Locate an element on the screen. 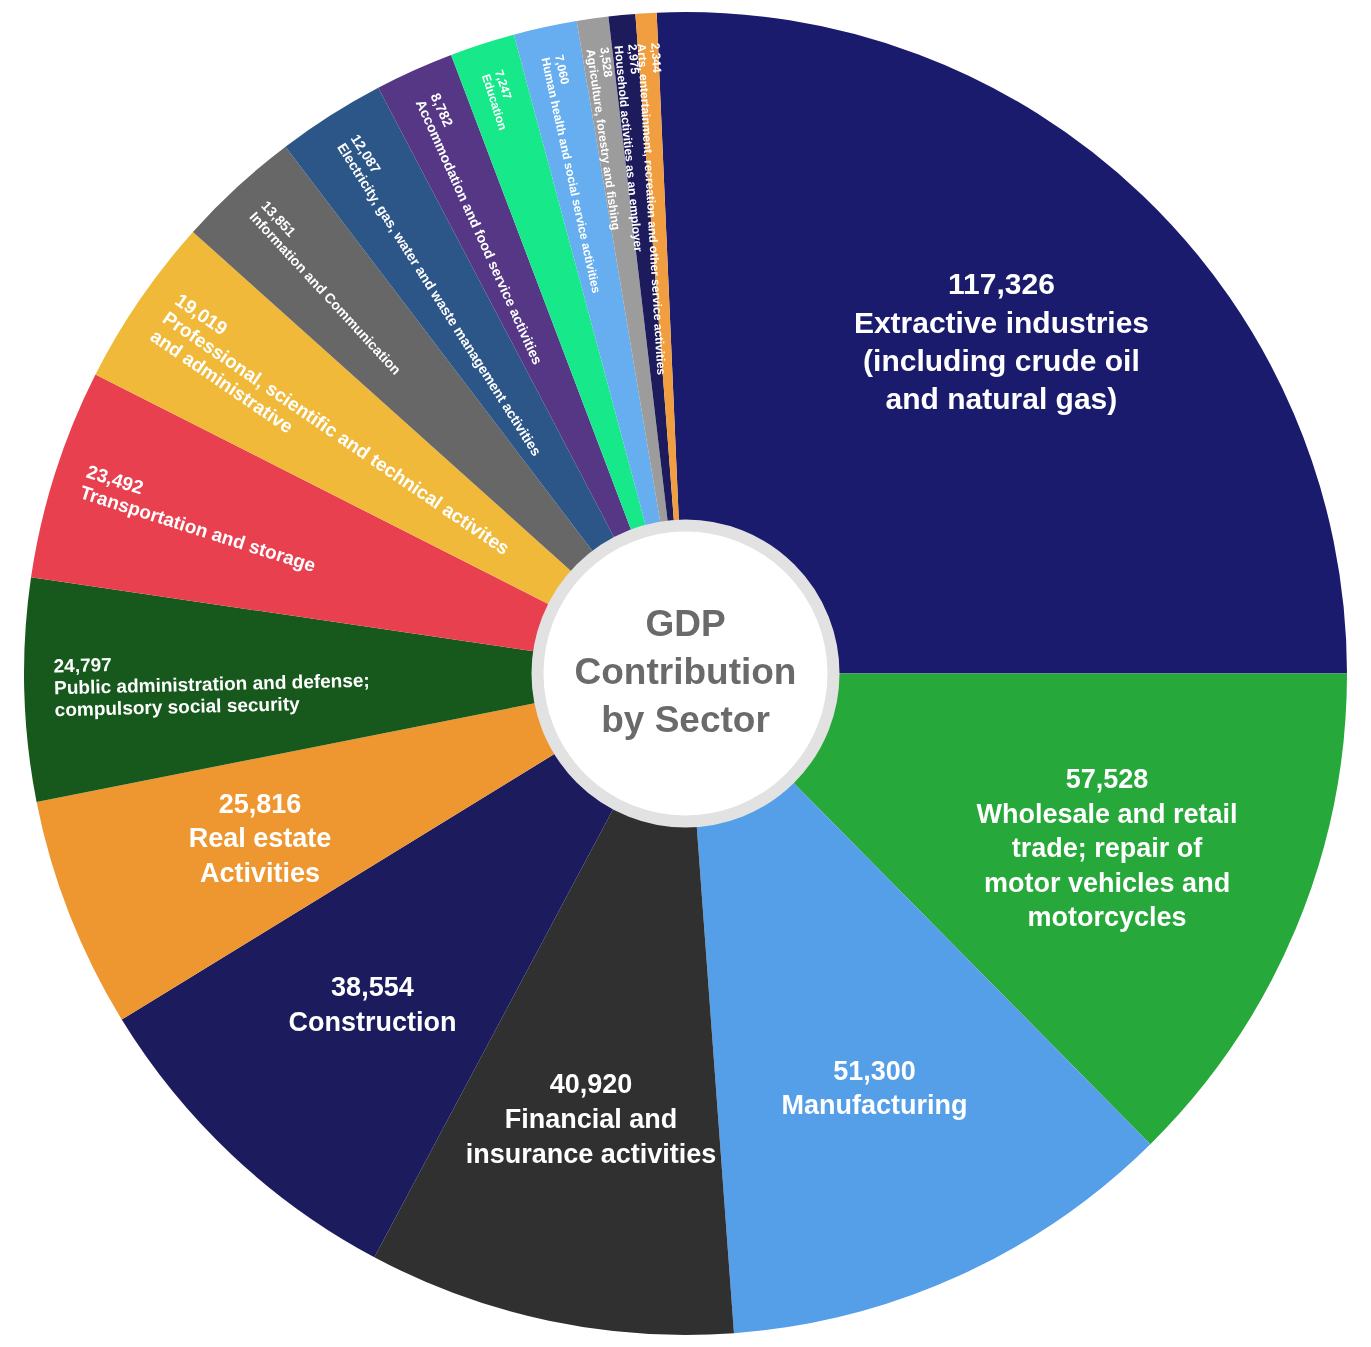  data-label: 51,300 is located at coordinates (874, 1070).